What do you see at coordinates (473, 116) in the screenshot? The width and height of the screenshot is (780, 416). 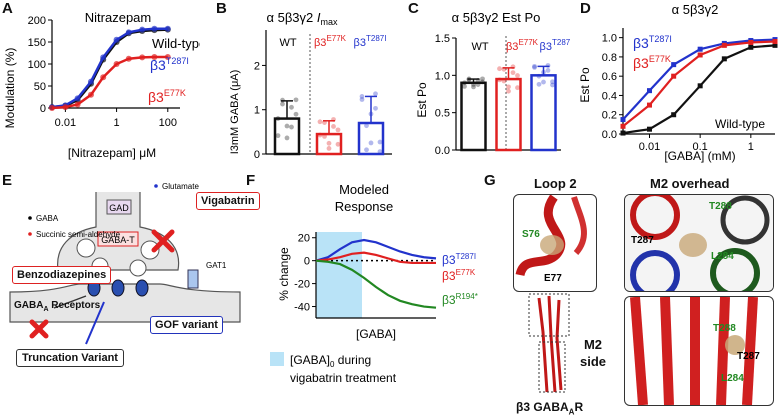 I see `bar` at bounding box center [473, 116].